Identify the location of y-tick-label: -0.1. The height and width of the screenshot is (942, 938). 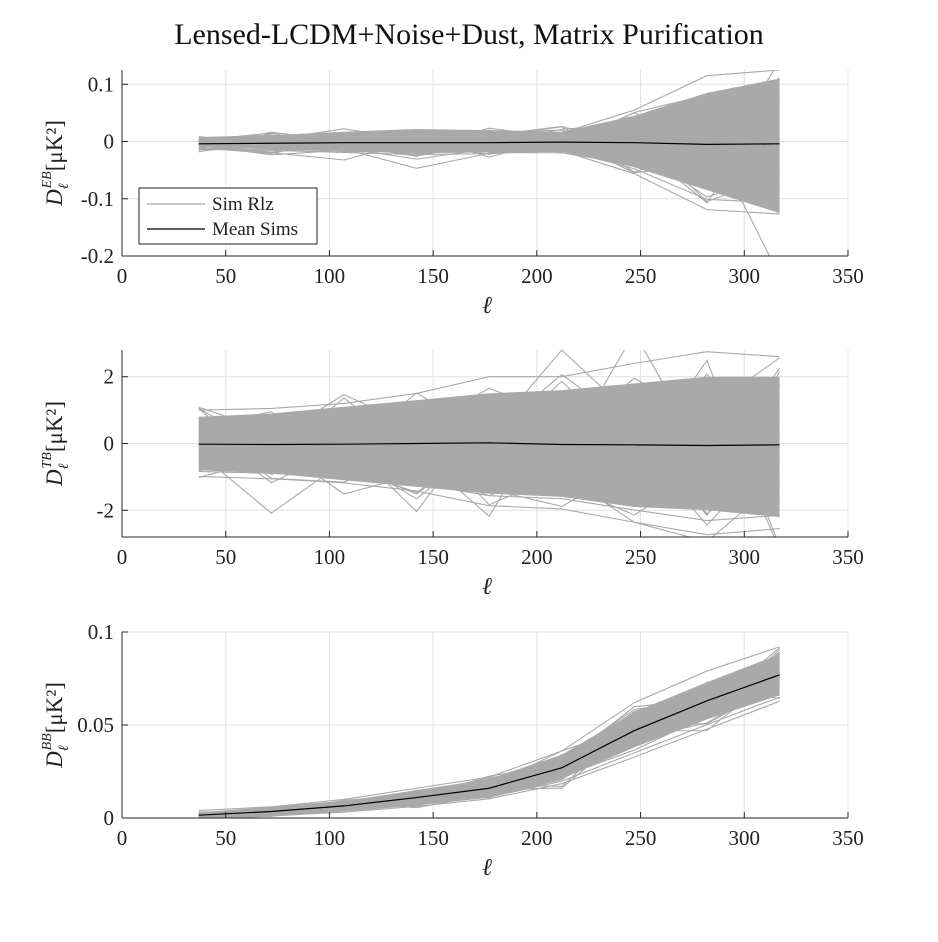
(97, 199).